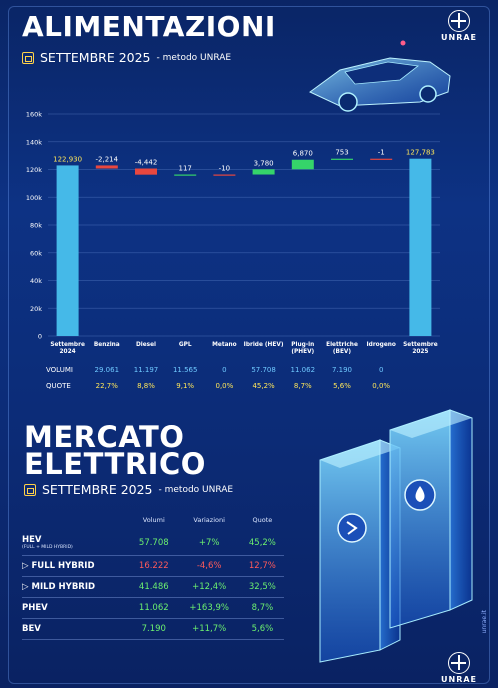 The height and width of the screenshot is (688, 498). I want to click on plug-icon, so click(352, 528).